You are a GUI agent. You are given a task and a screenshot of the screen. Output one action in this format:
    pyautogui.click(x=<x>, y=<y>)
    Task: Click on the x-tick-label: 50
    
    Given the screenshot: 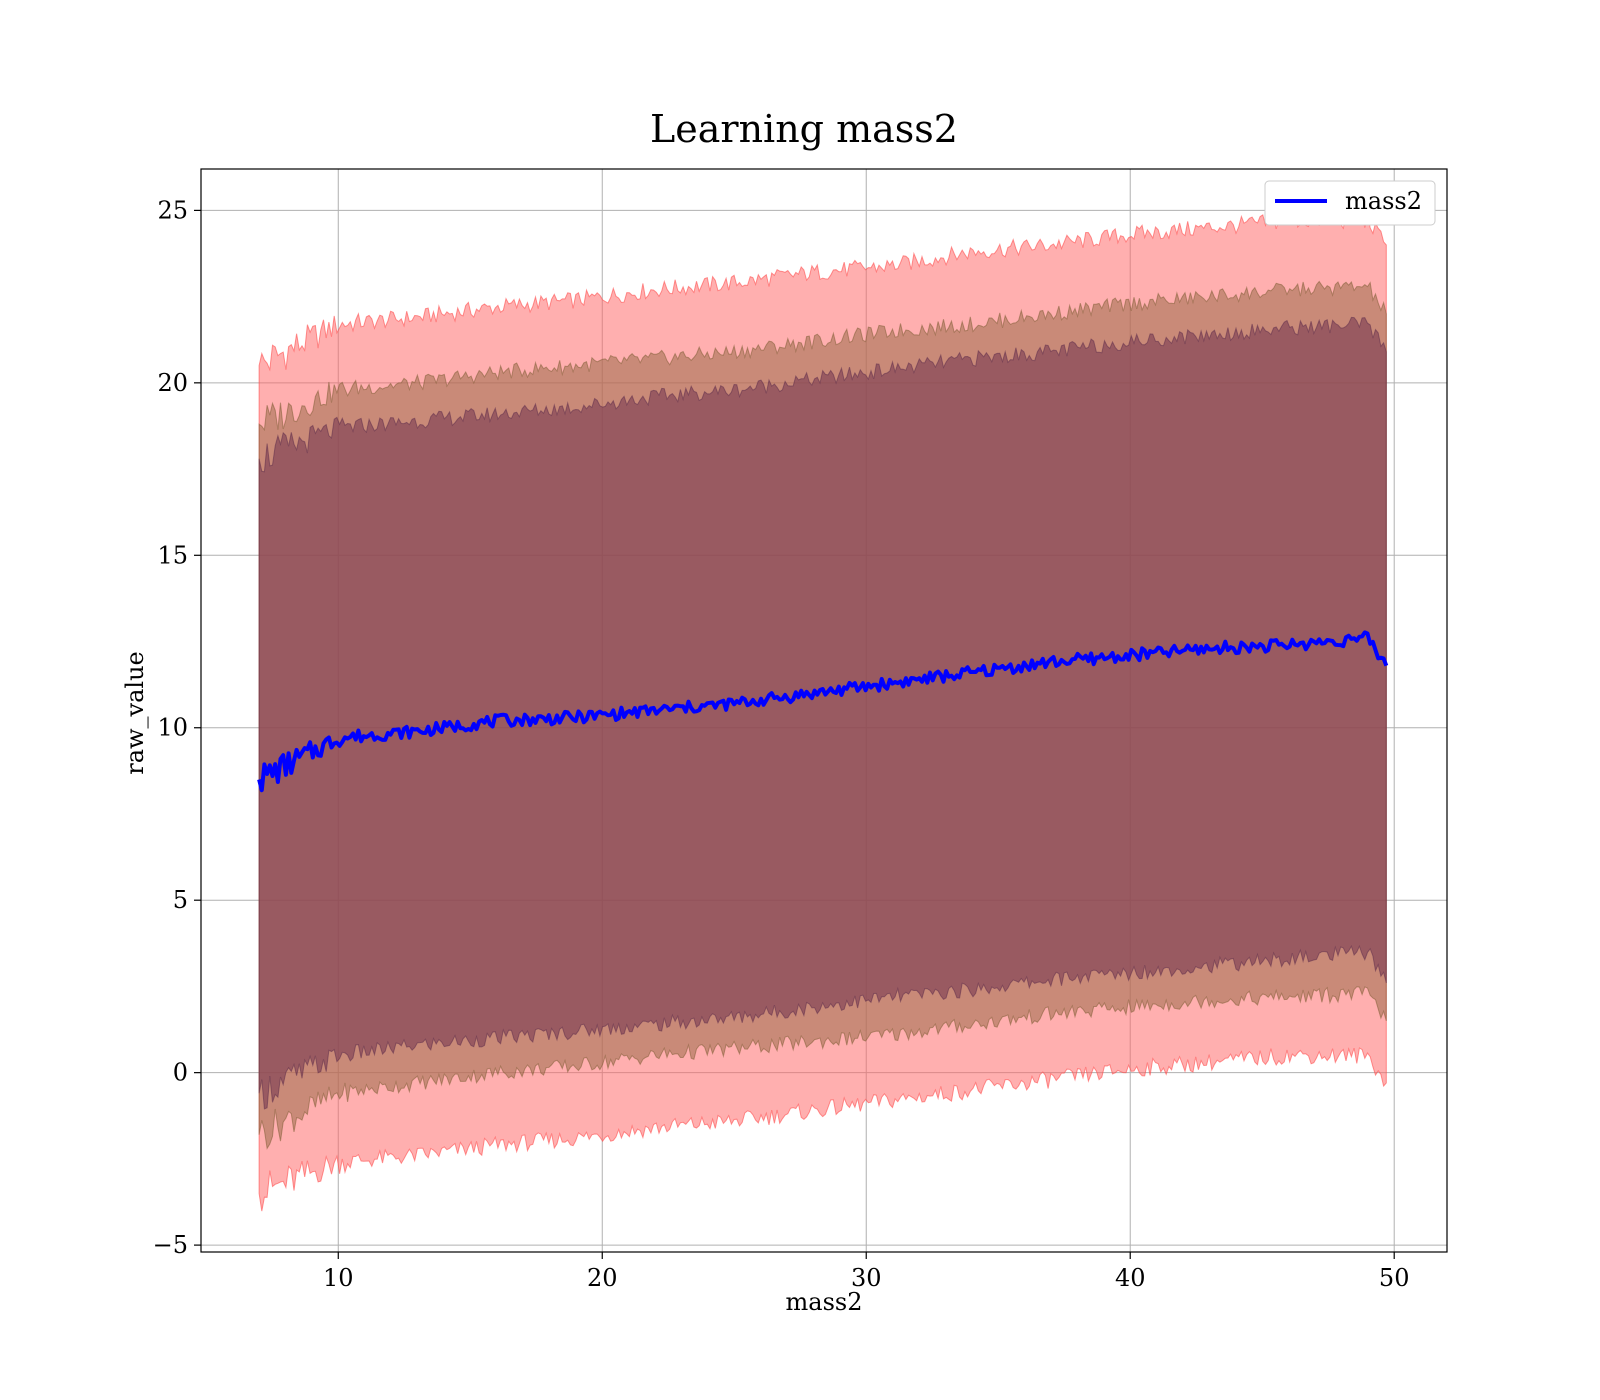 What is the action you would take?
    pyautogui.click(x=1394, y=1278)
    